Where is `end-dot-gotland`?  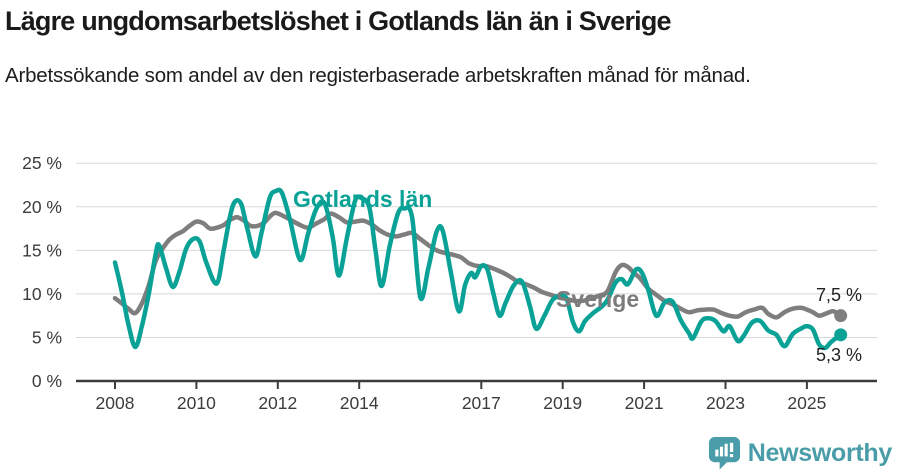
end-dot-gotland is located at coordinates (841, 335).